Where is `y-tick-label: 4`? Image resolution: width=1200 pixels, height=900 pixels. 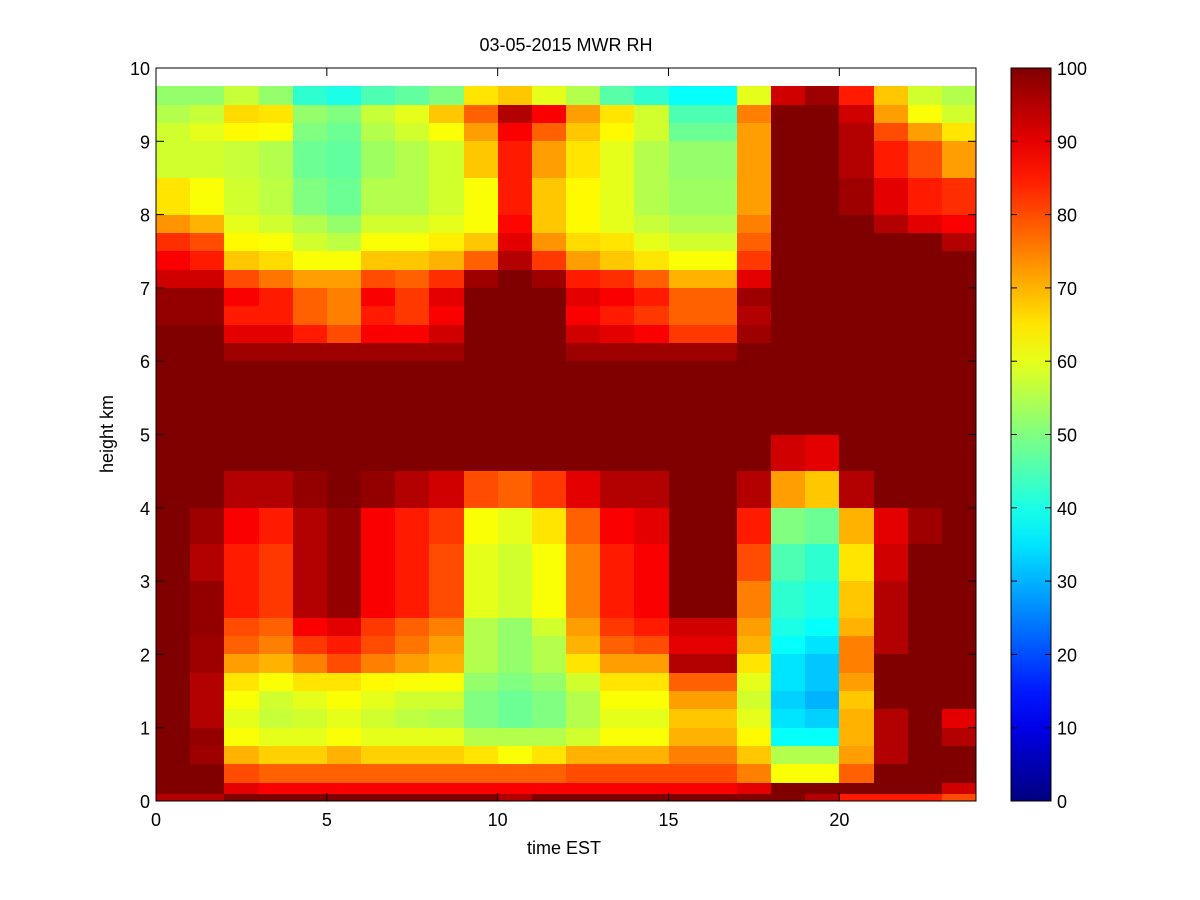
y-tick-label: 4 is located at coordinates (145, 509).